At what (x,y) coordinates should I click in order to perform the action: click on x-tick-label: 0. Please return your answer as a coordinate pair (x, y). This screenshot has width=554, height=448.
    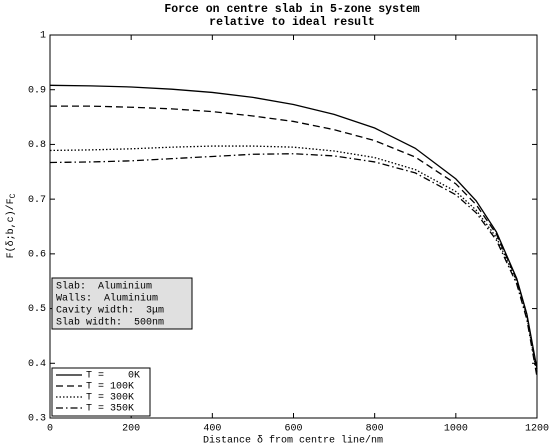
    Looking at the image, I should click on (50, 429).